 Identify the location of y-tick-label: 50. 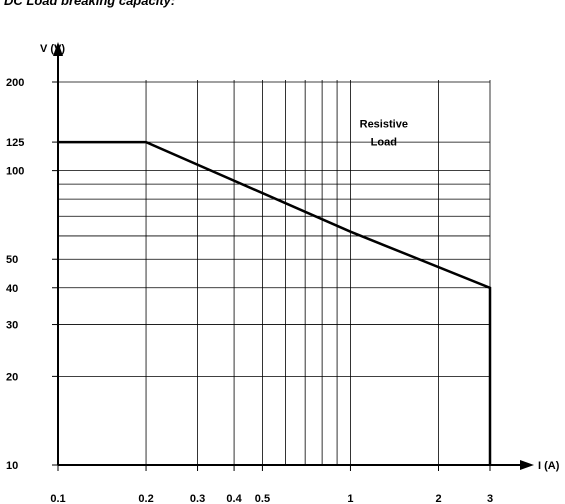
(12, 260).